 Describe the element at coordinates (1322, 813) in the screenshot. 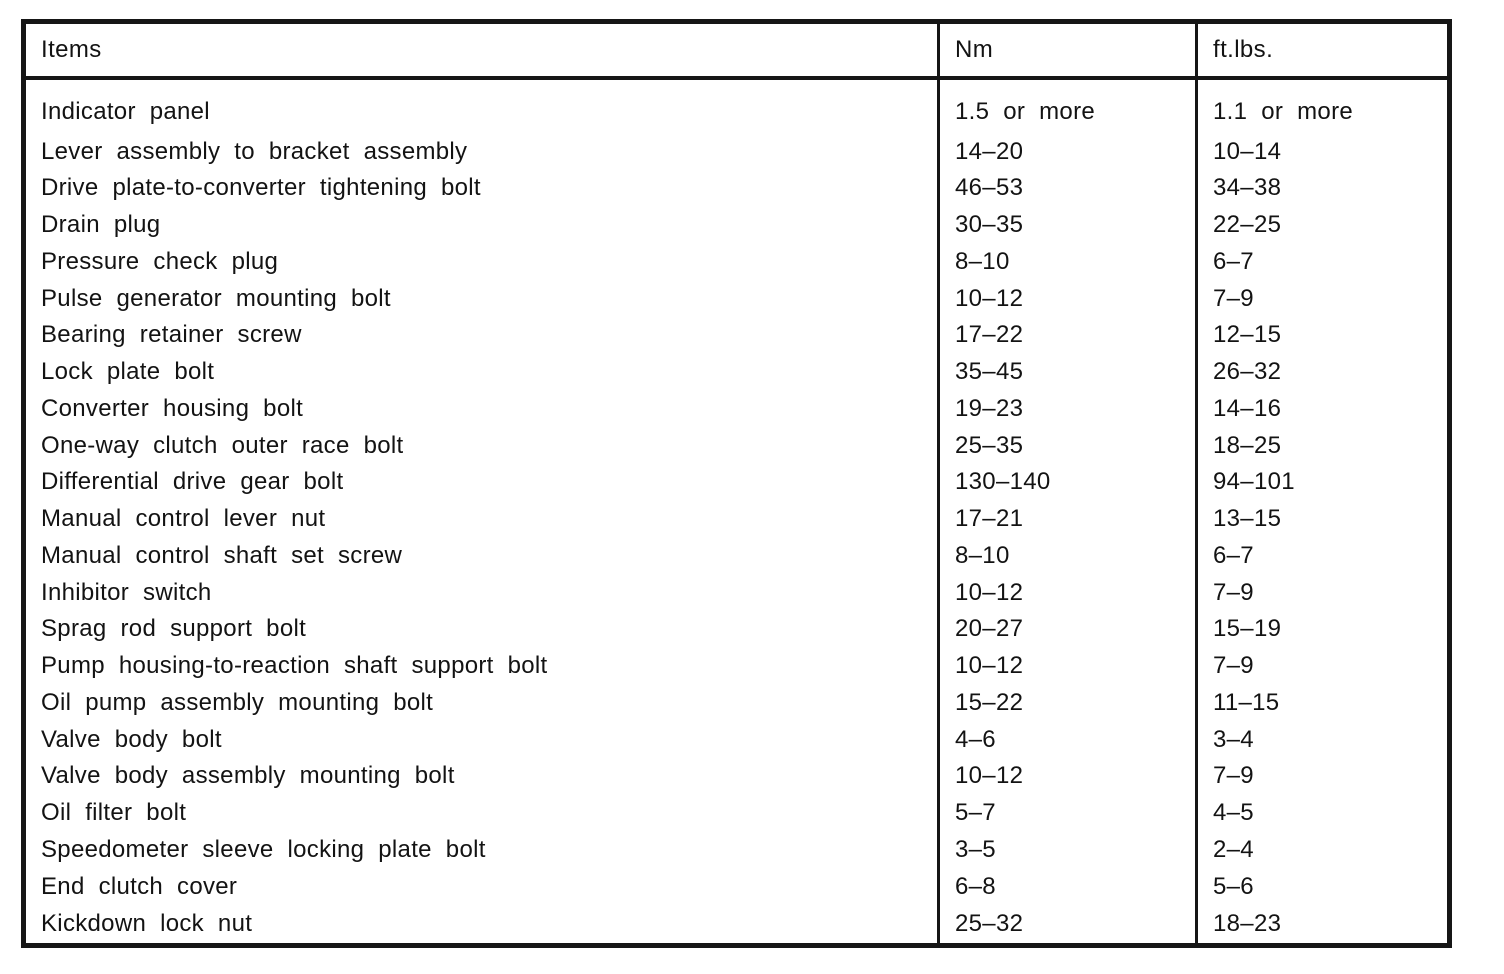

I see `ftlbs-cell: 4–5` at that location.